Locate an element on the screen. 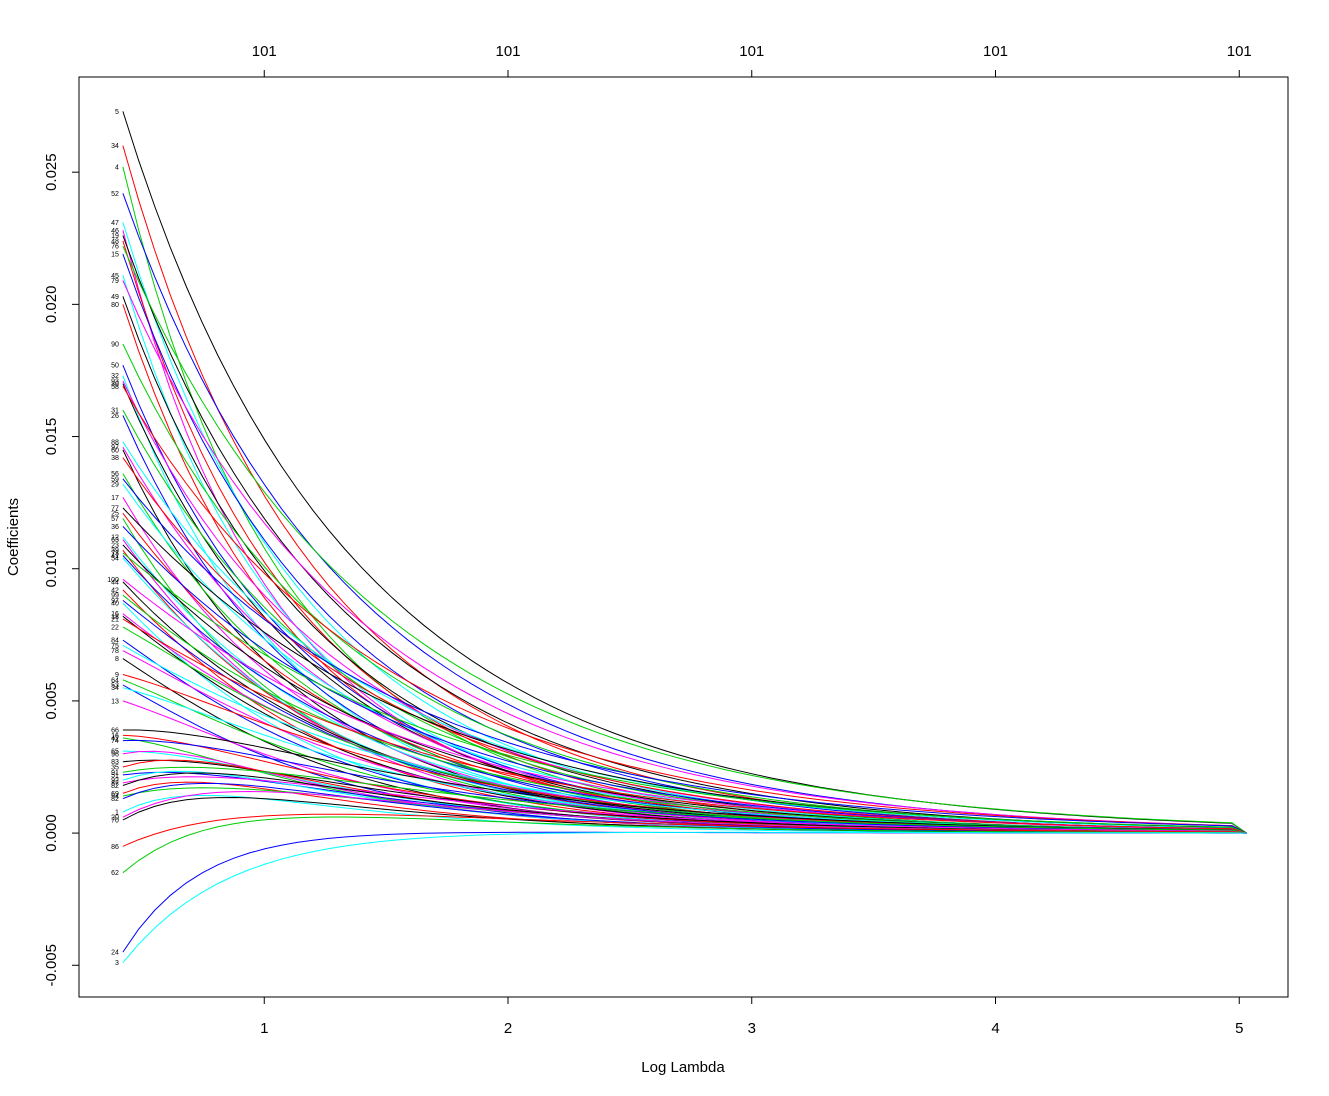 The image size is (1329, 1096). series-end-label: 20 is located at coordinates (115, 818).